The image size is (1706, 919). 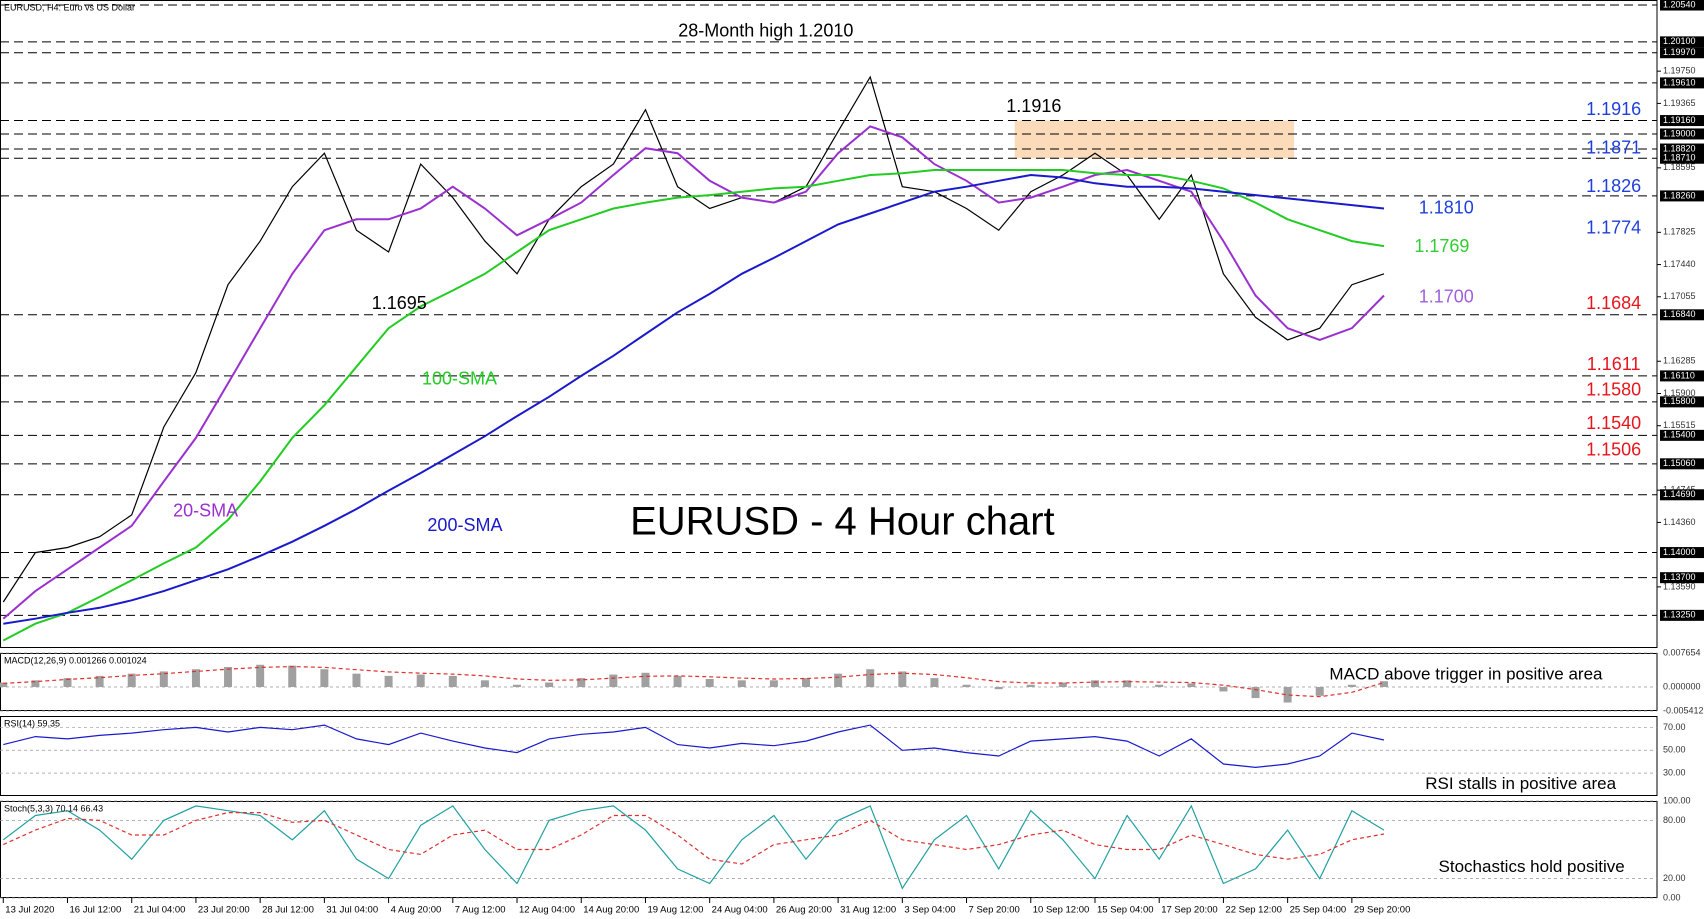 What do you see at coordinates (804, 910) in the screenshot?
I see `x-tick-label: 26 Aug 20:00` at bounding box center [804, 910].